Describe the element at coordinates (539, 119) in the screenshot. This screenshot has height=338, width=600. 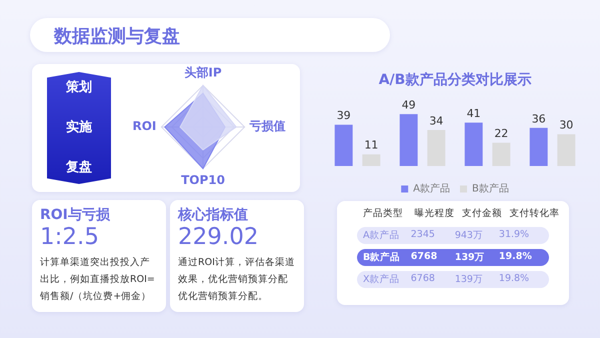
I see `data-label: 36` at that location.